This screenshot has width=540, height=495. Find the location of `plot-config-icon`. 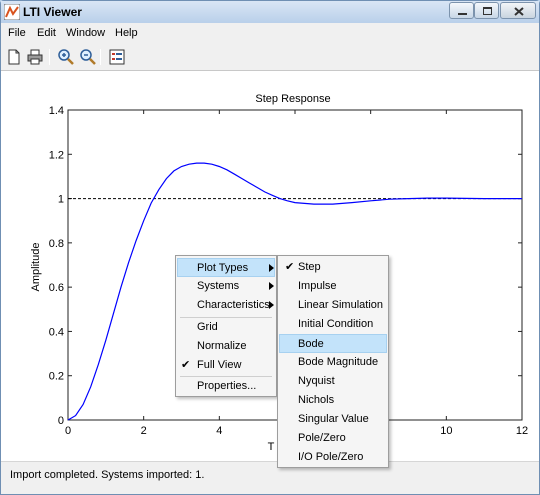

plot-config-icon is located at coordinates (117, 57).